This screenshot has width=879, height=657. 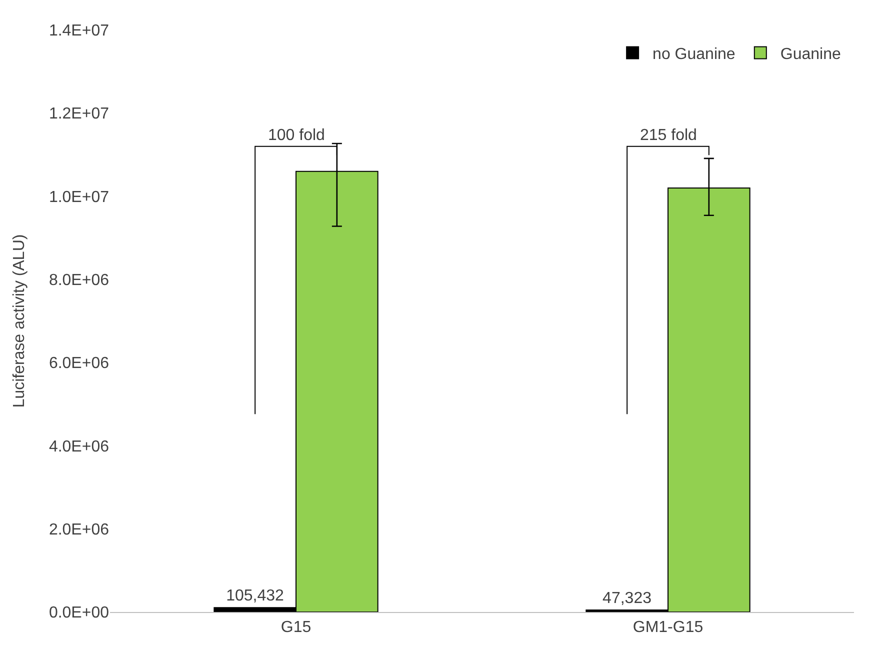 I want to click on annotation: 100 fold, so click(x=296, y=135).